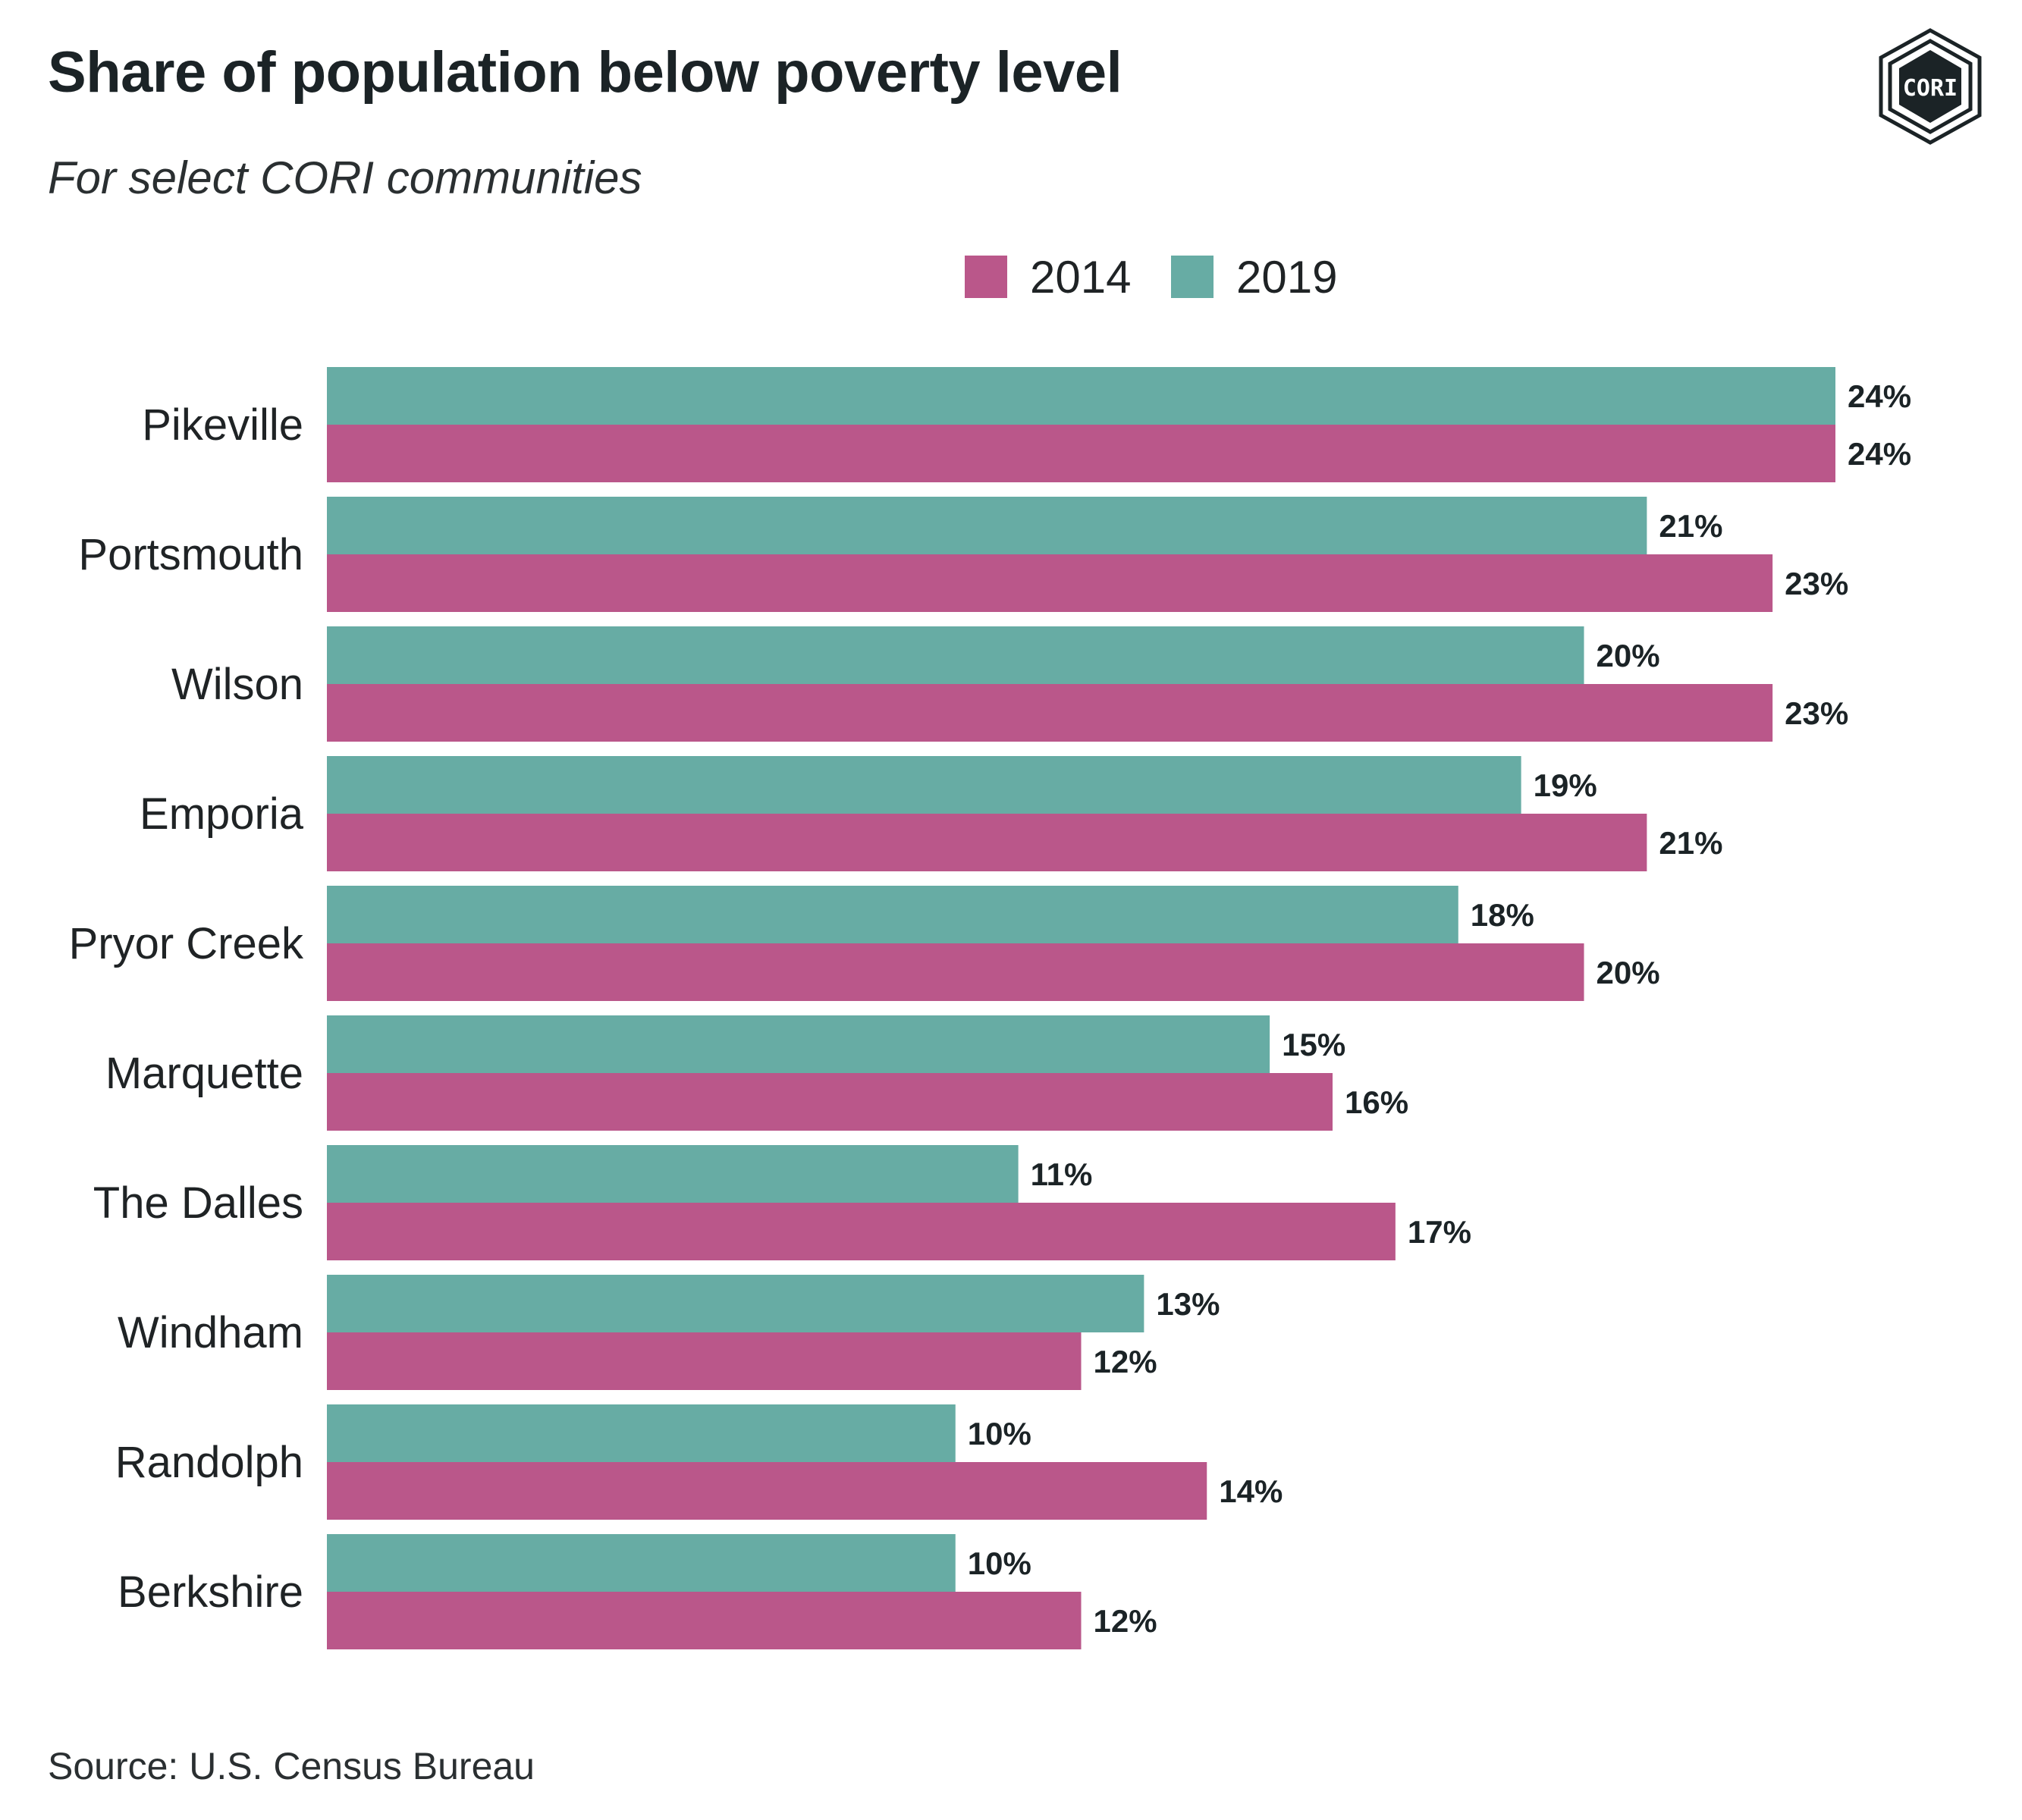  I want to click on data-label-2019: 15%, so click(1313, 1044).